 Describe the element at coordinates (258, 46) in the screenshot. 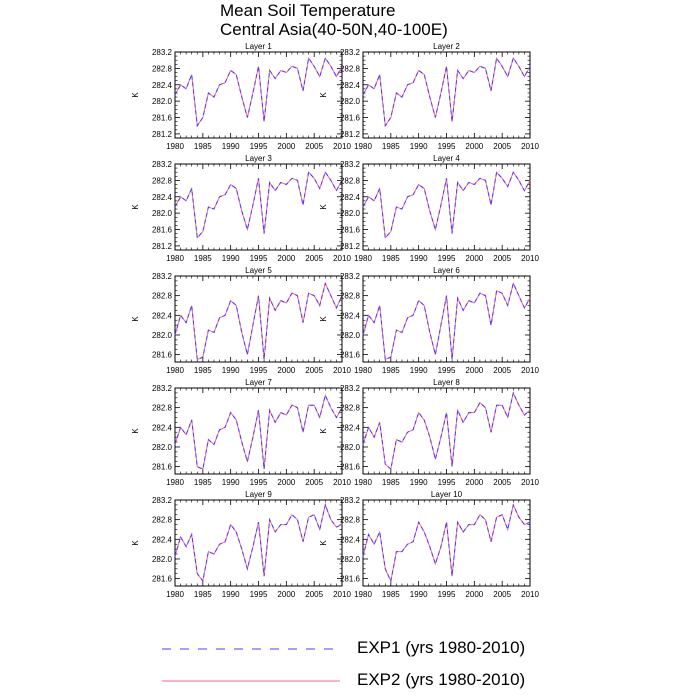

I see `panel-title: Layer 1` at that location.